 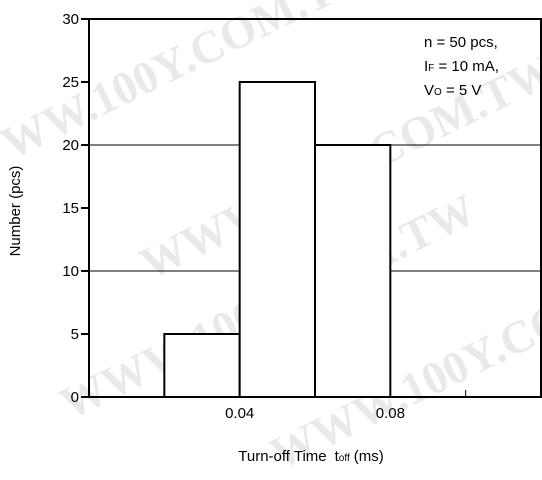 What do you see at coordinates (70, 271) in the screenshot?
I see `y-tick-label: 10` at bounding box center [70, 271].